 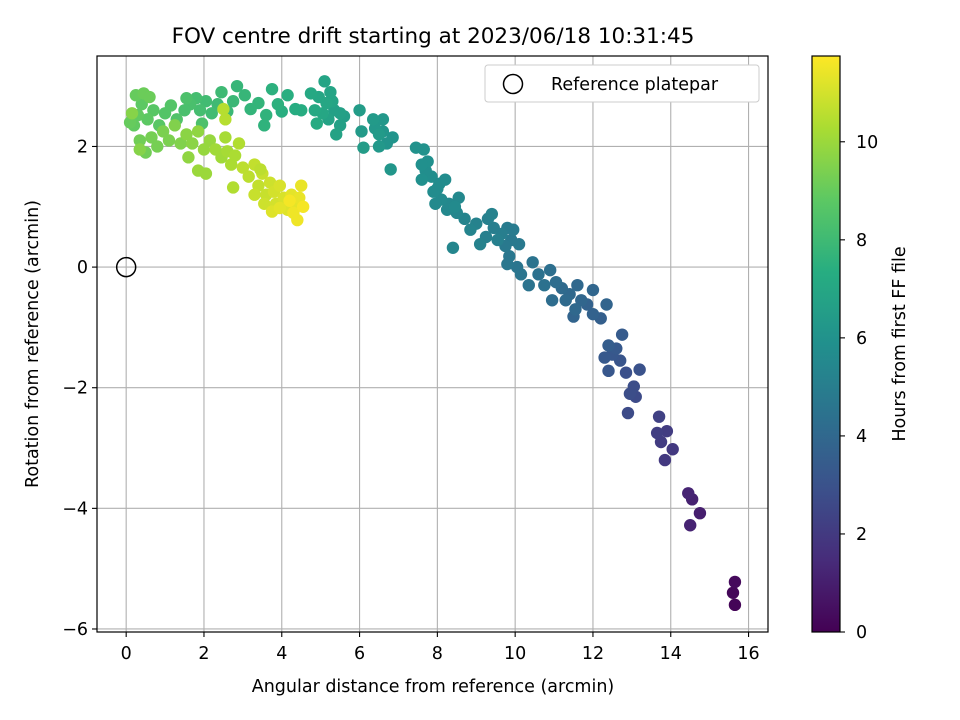 I want to click on legend-box, so click(x=622, y=83).